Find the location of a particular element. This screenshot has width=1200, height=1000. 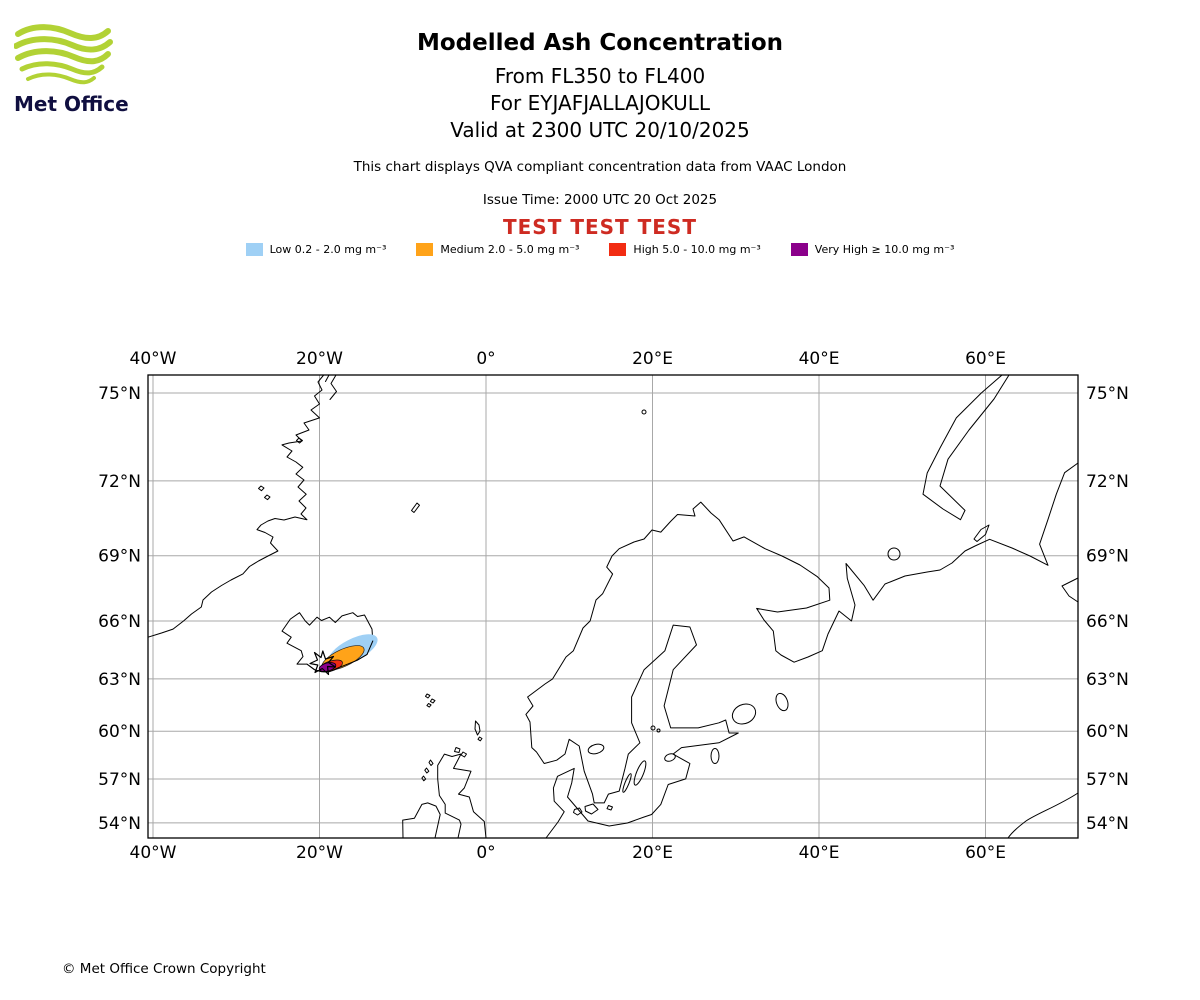

x-tick-label-top: 60°E is located at coordinates (985, 359).